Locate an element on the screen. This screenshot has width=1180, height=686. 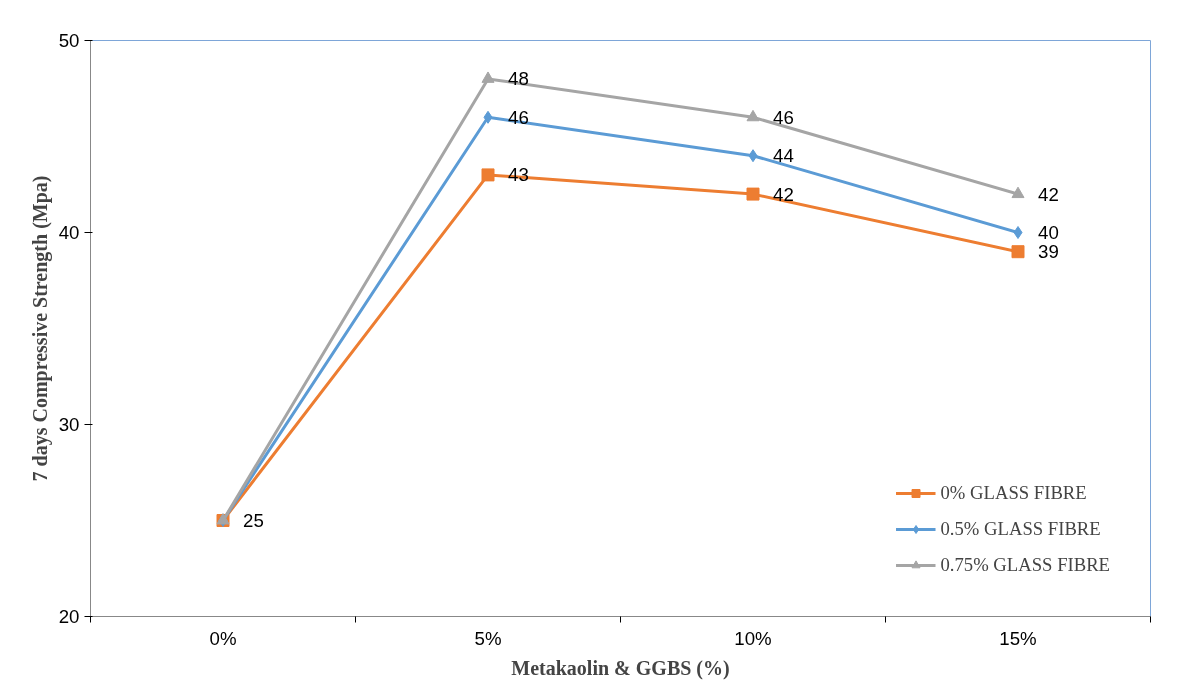
legend-label: 0.75% GLASS FIBRE is located at coordinates (1025, 565).